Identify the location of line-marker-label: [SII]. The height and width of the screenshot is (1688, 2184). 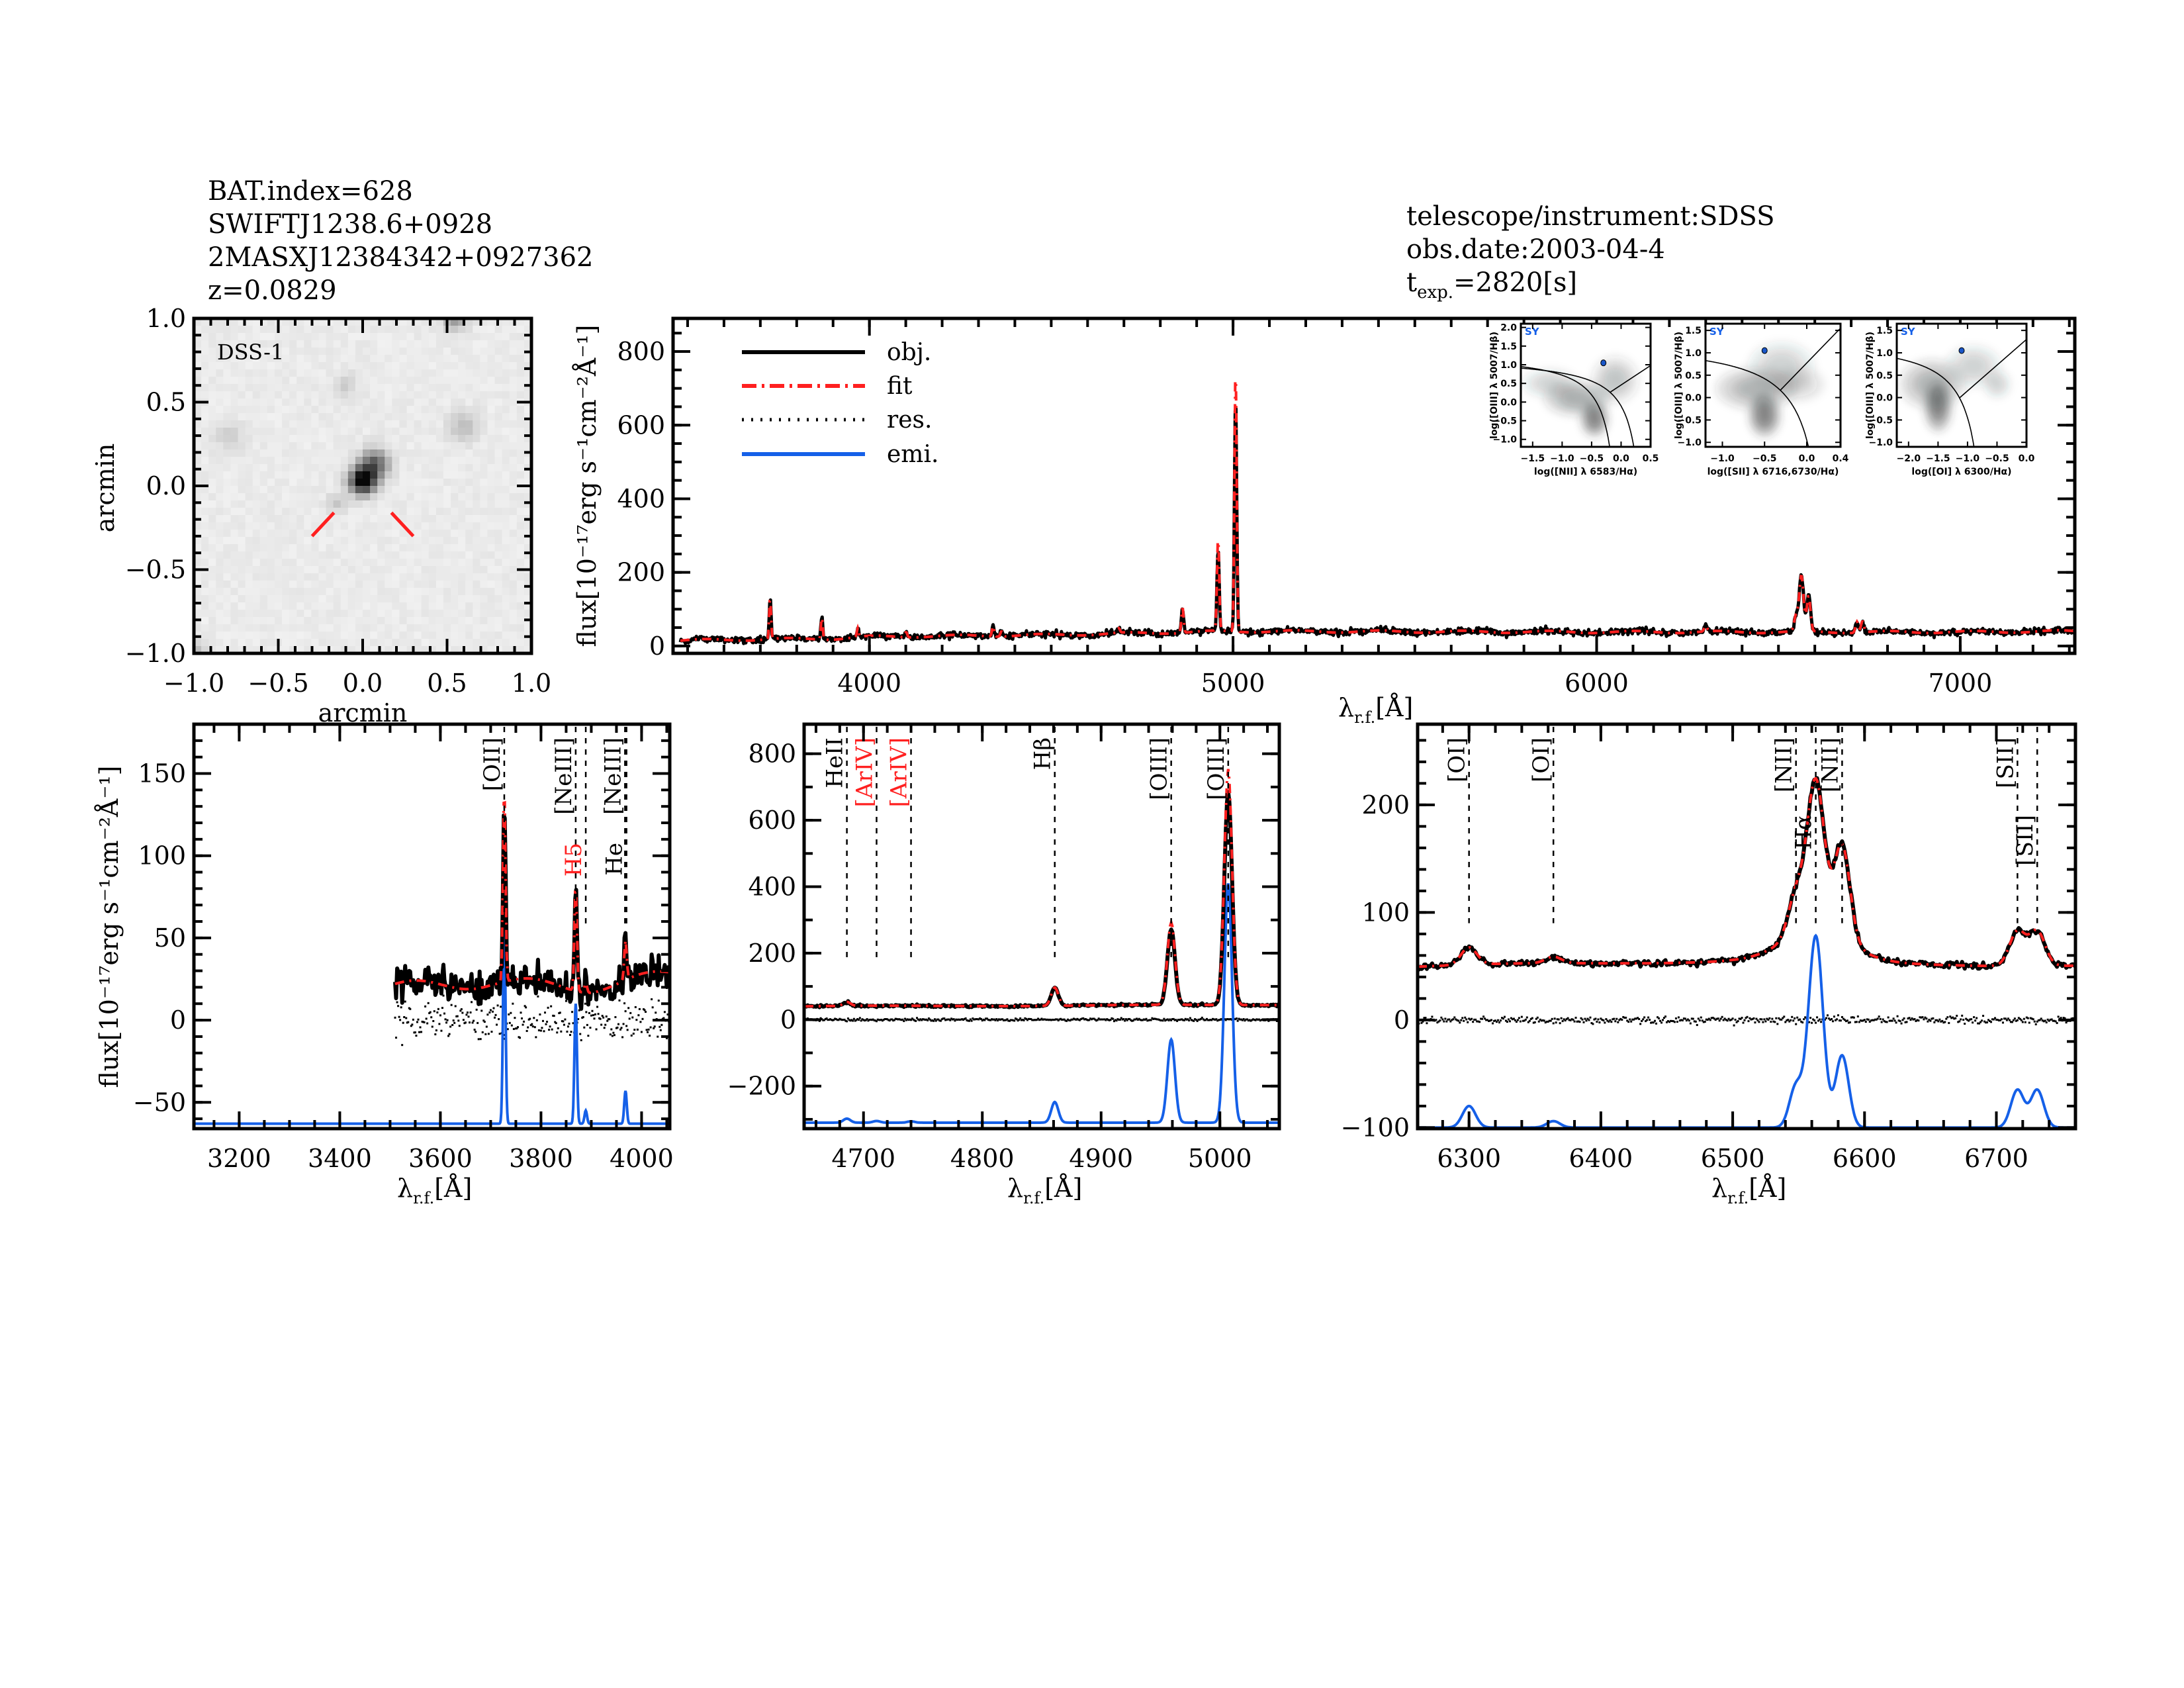
(2005, 762).